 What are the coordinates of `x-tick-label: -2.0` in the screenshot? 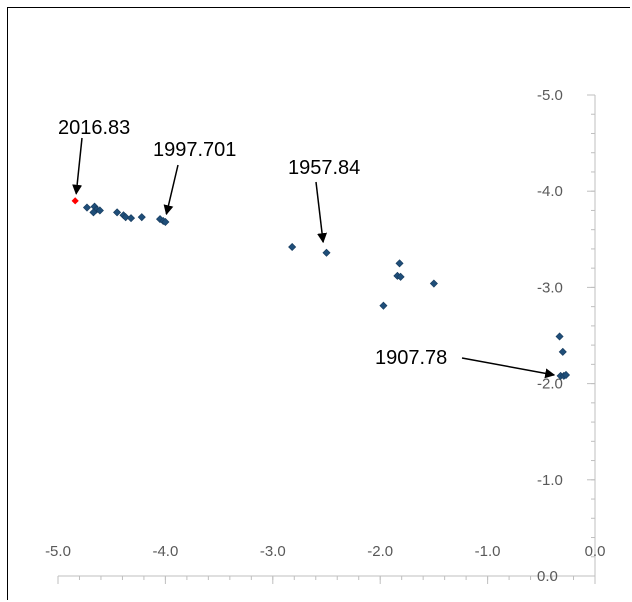 It's located at (380, 551).